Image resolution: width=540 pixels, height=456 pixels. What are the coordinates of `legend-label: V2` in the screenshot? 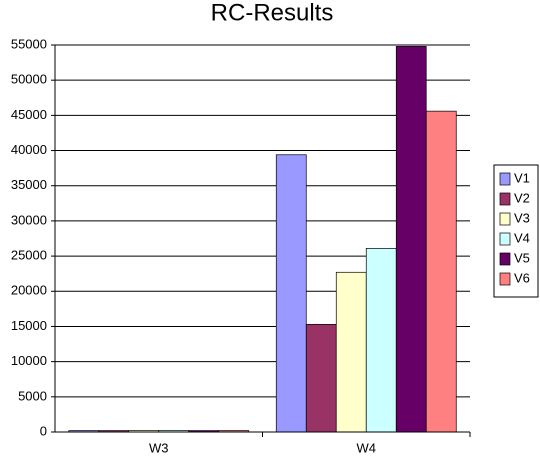 It's located at (522, 197).